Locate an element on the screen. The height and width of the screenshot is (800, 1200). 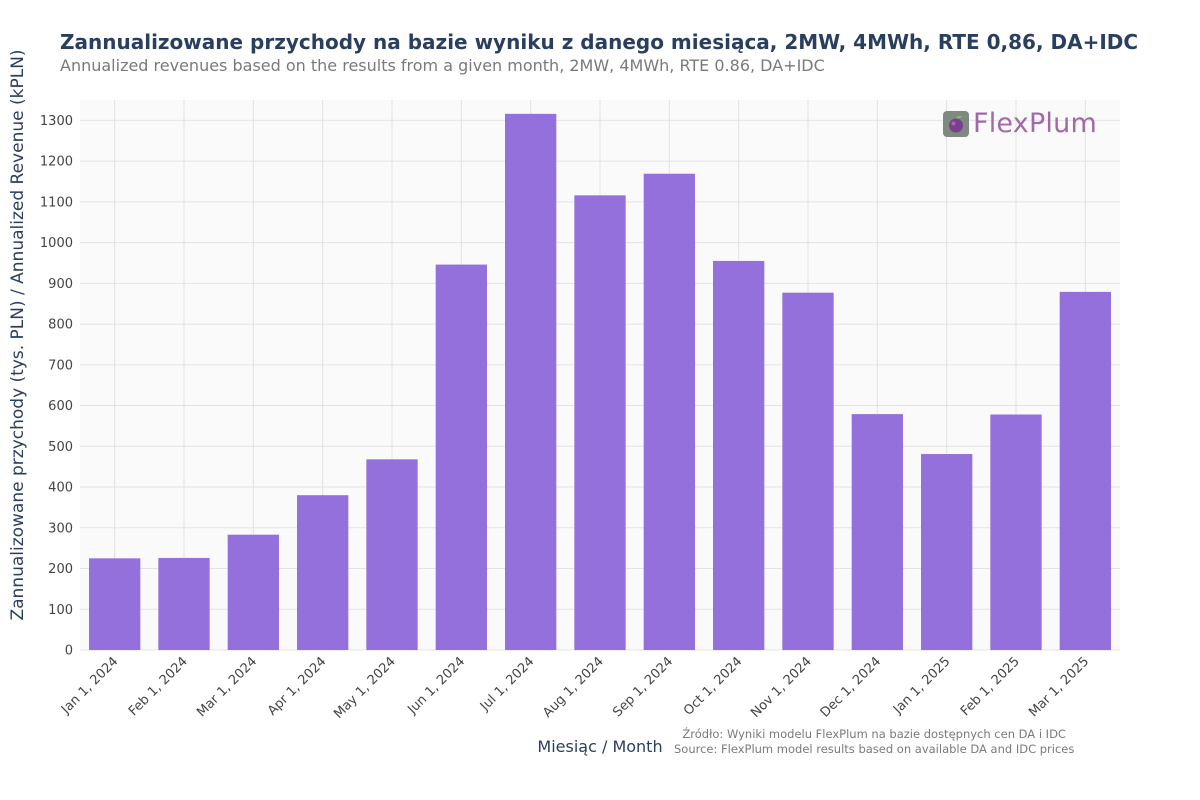
y-tick-label: 200 is located at coordinates (60, 569).